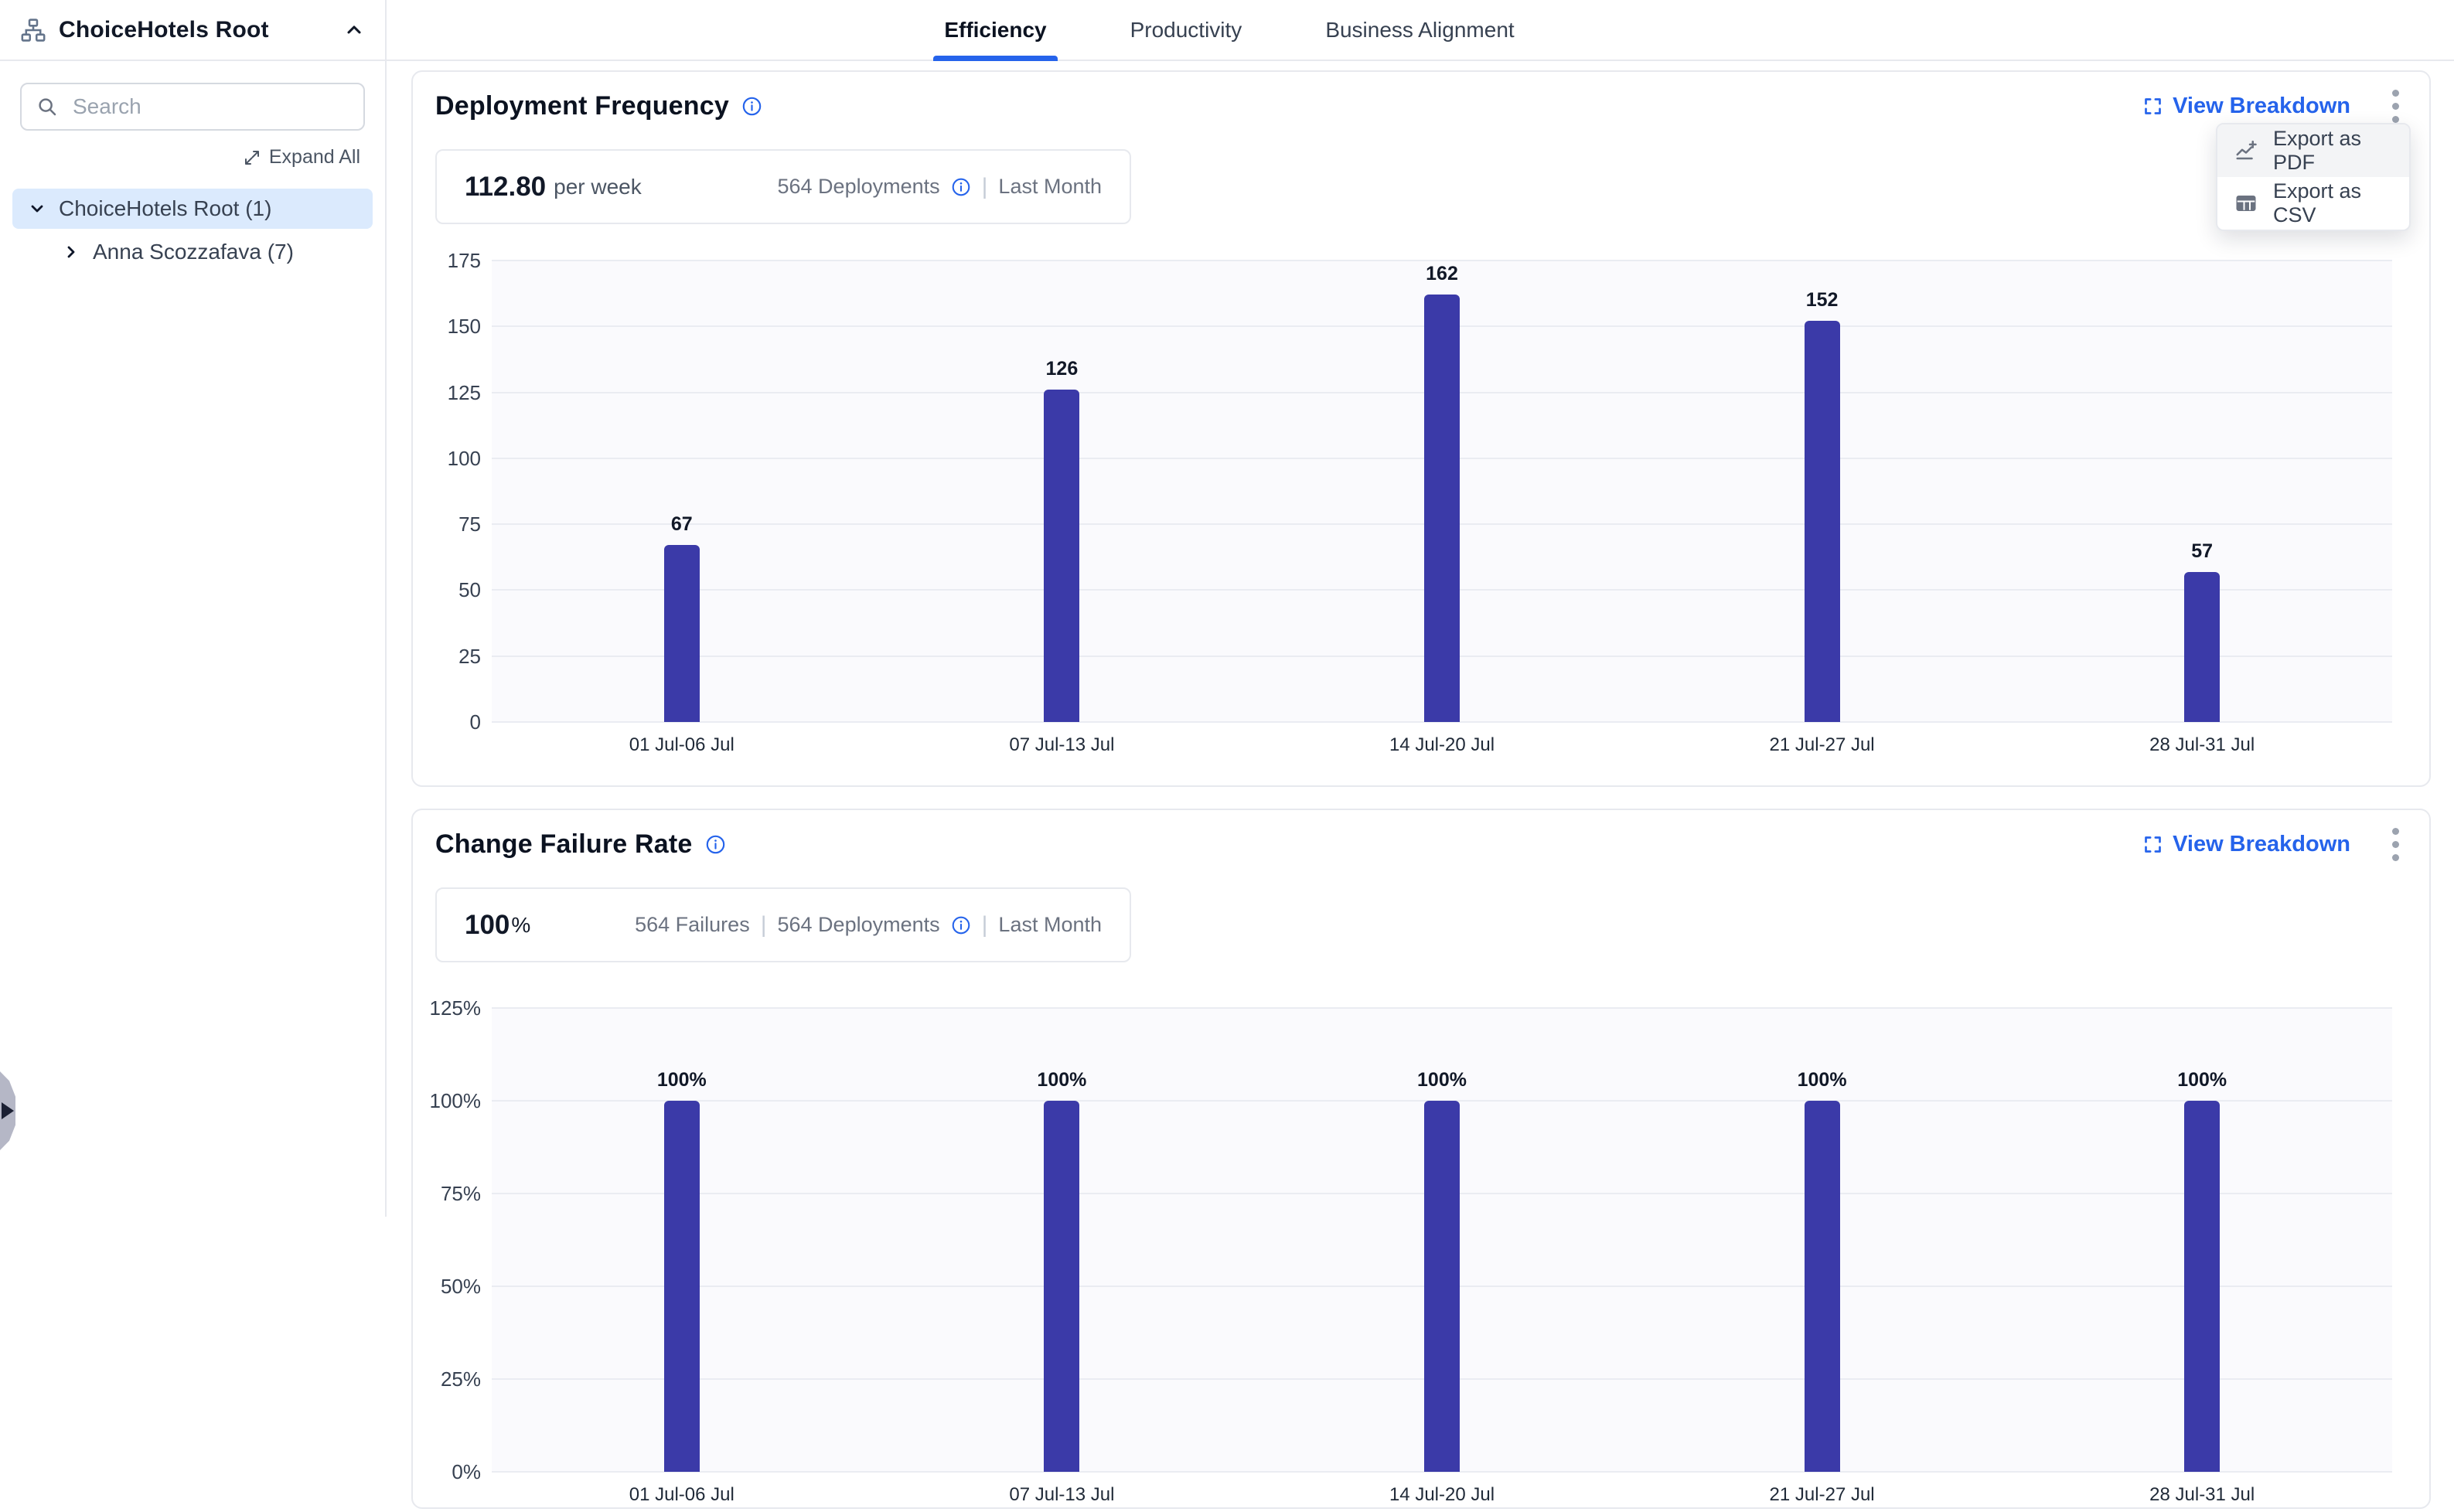  I want to click on card-header: Change Failure Rate View Breakdown, so click(1421, 844).